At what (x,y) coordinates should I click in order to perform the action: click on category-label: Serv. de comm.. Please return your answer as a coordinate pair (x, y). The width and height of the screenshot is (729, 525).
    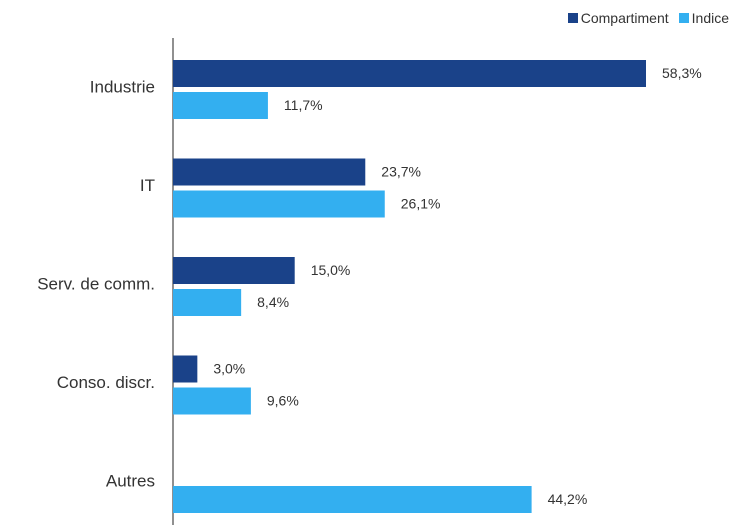
    Looking at the image, I should click on (96, 283).